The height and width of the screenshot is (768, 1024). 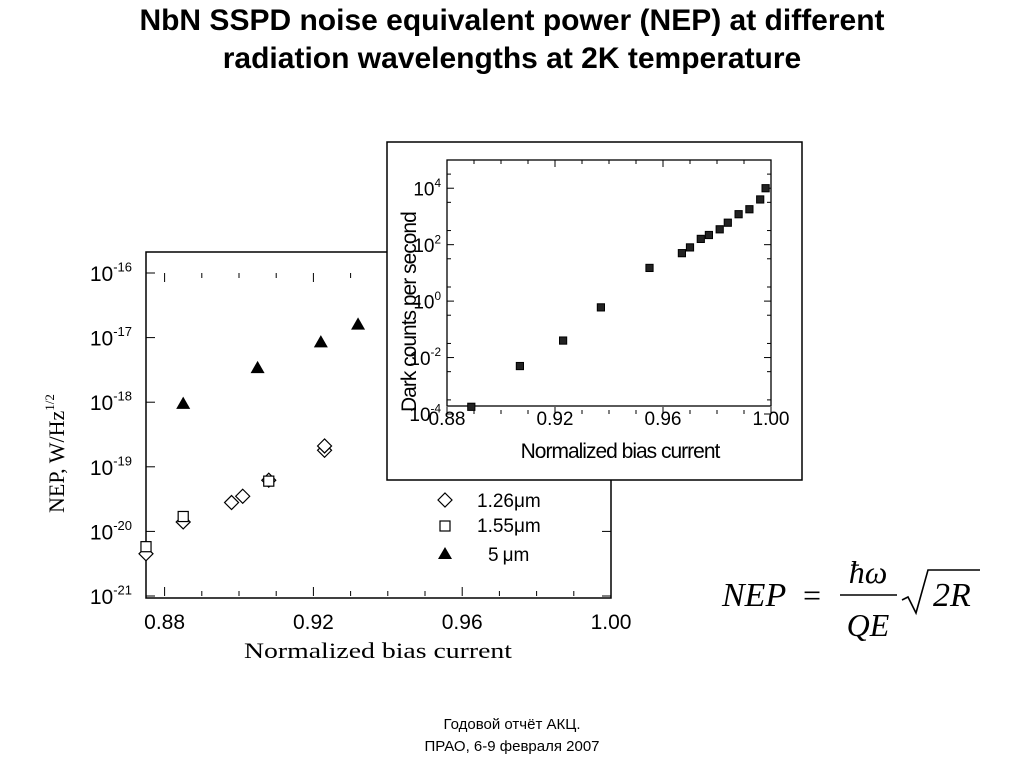 What do you see at coordinates (437, 296) in the screenshot?
I see `y-tick-label-exp: 0` at bounding box center [437, 296].